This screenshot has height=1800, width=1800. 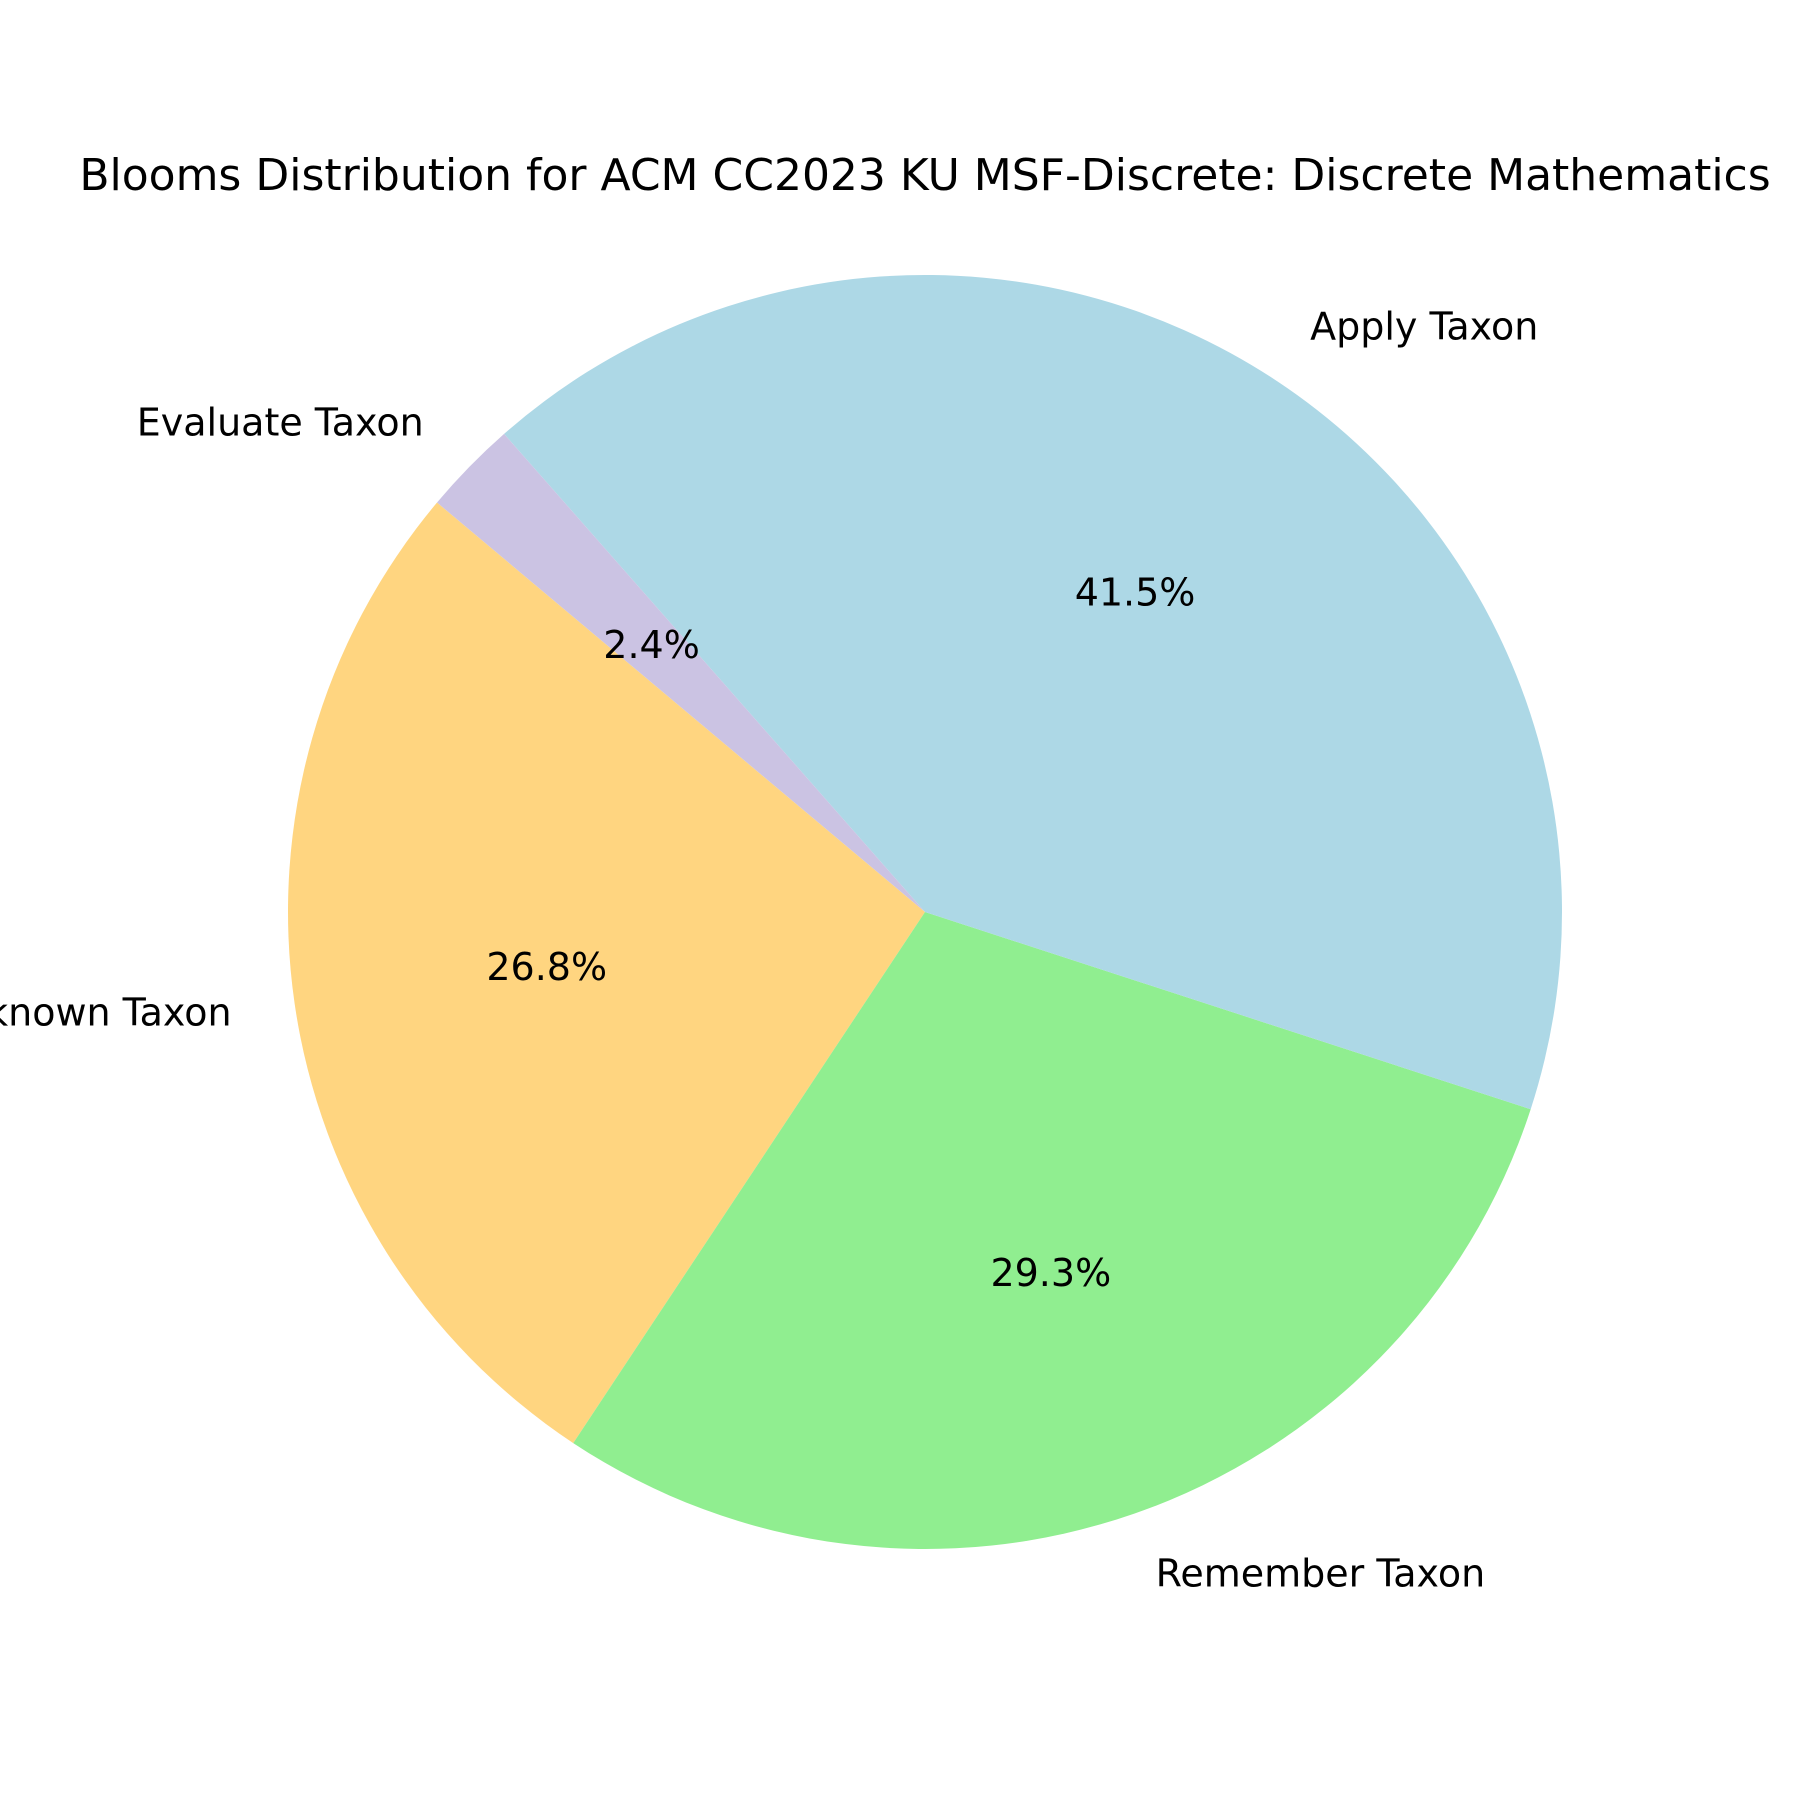 I want to click on slice-label-unknown-taxon: Unknown Taxon, so click(x=116, y=1012).